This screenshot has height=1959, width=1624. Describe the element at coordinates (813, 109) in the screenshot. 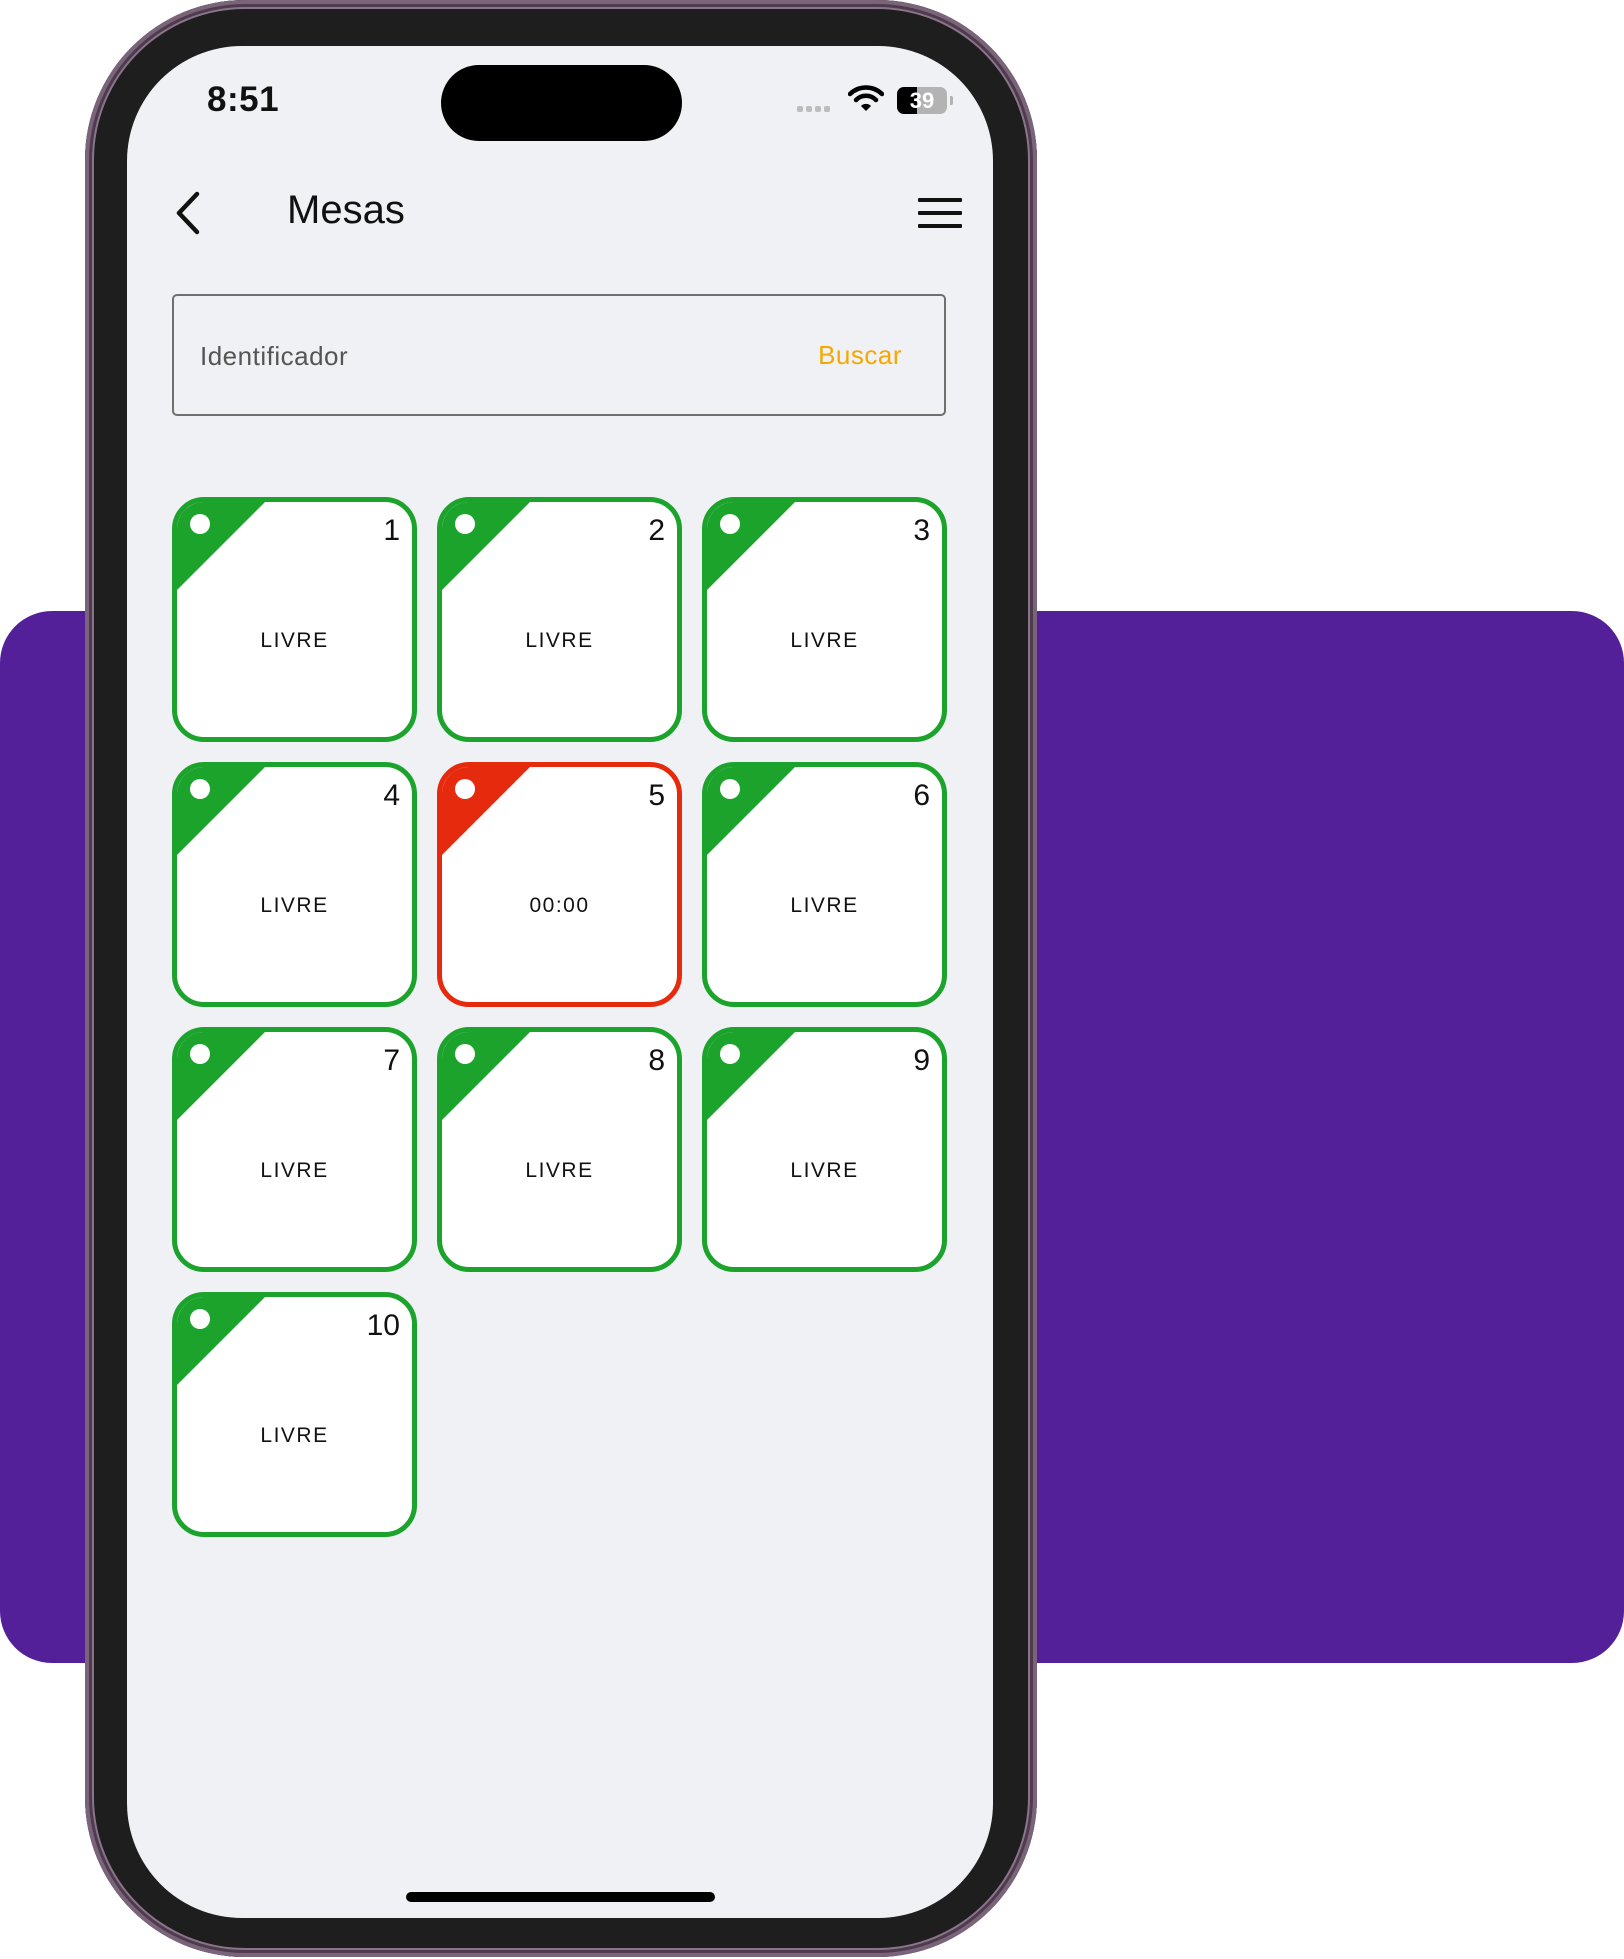

I see `signal-icon` at that location.